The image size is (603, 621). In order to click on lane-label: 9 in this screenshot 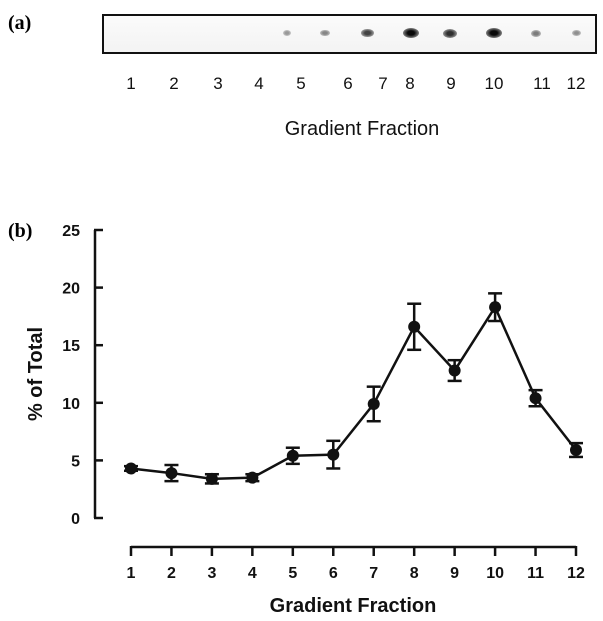, I will do `click(451, 83)`.